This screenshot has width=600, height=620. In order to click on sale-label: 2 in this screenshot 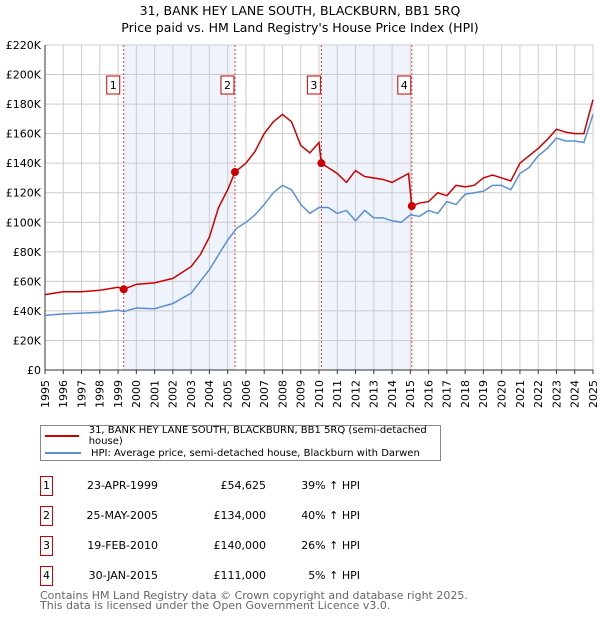, I will do `click(227, 85)`.